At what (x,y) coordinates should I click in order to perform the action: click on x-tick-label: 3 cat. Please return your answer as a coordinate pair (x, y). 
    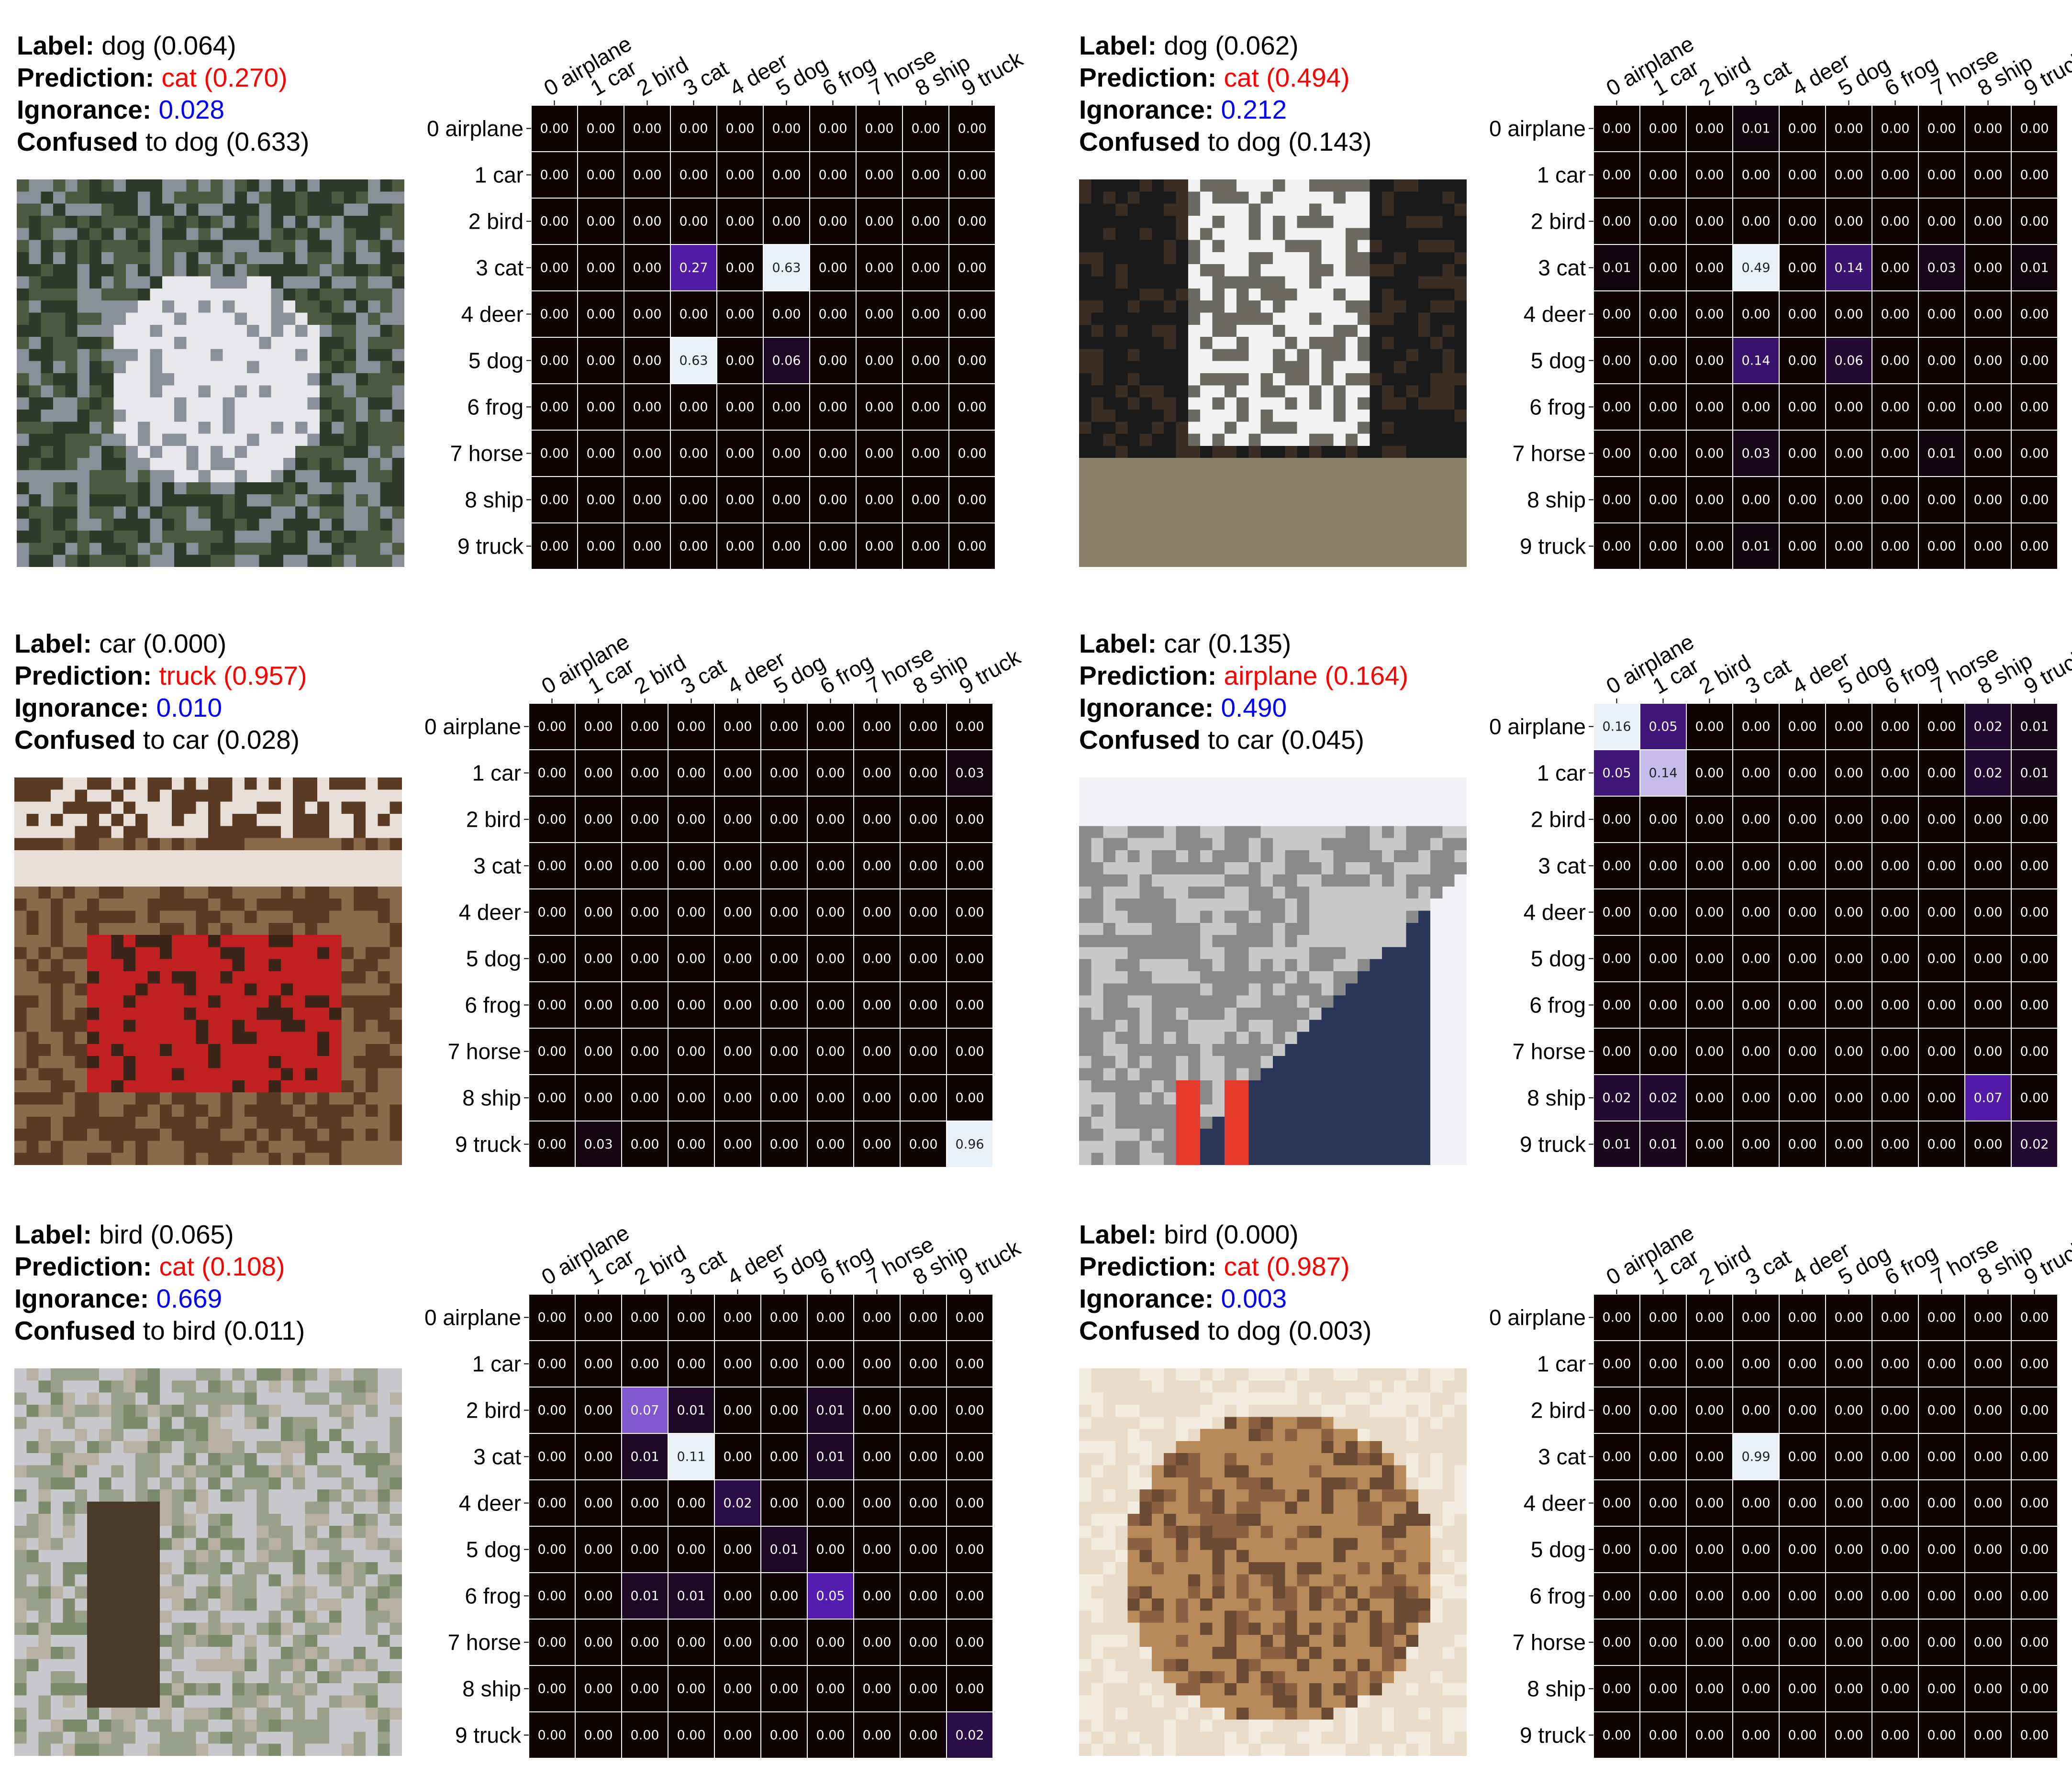
    Looking at the image, I should click on (1768, 78).